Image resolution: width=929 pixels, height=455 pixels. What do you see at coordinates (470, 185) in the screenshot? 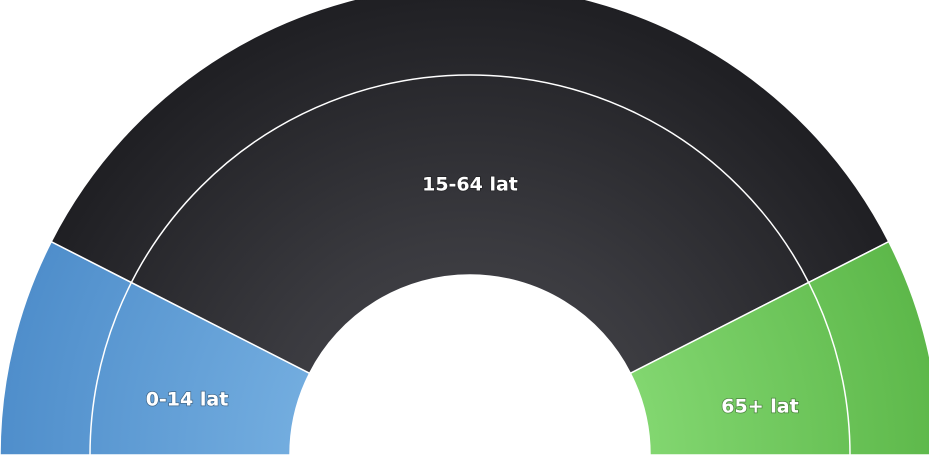
I see `slice-label: 15-64 lat` at bounding box center [470, 185].